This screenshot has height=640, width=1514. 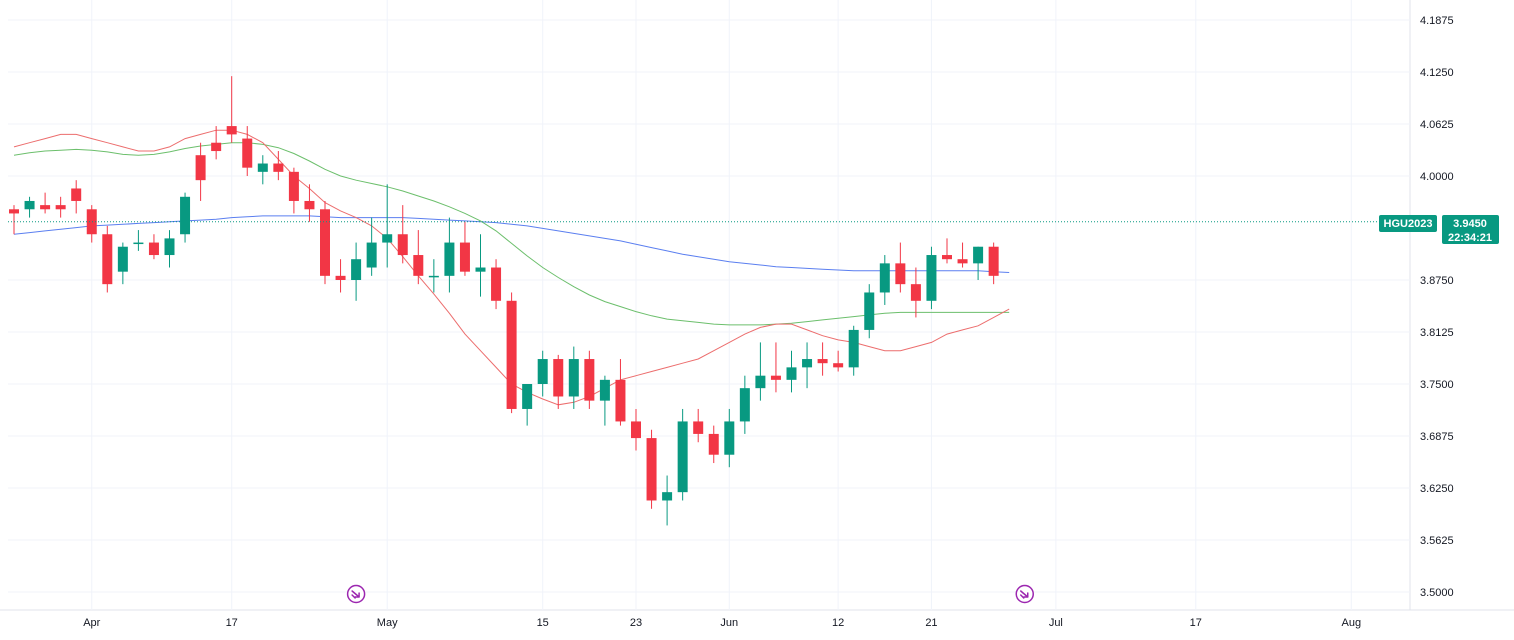 What do you see at coordinates (636, 623) in the screenshot?
I see `x-tick-label: 23` at bounding box center [636, 623].